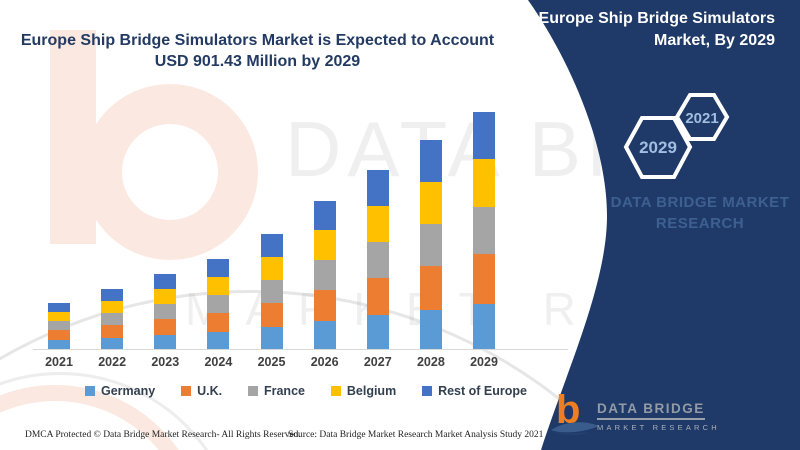 The image size is (800, 450). Describe the element at coordinates (656, 18) in the screenshot. I see `panel-title-line1: Europe Ship Bridge Simulators` at that location.